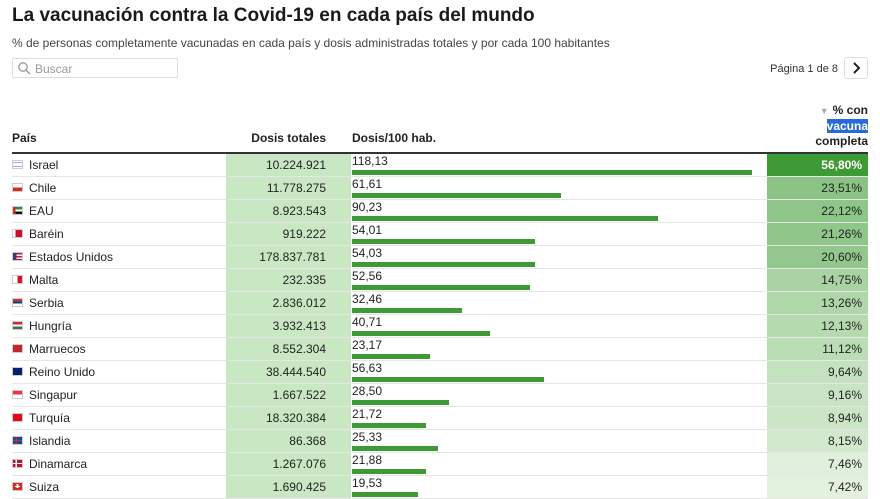  I want to click on doses-total-cell: 18.320.384, so click(288, 418).